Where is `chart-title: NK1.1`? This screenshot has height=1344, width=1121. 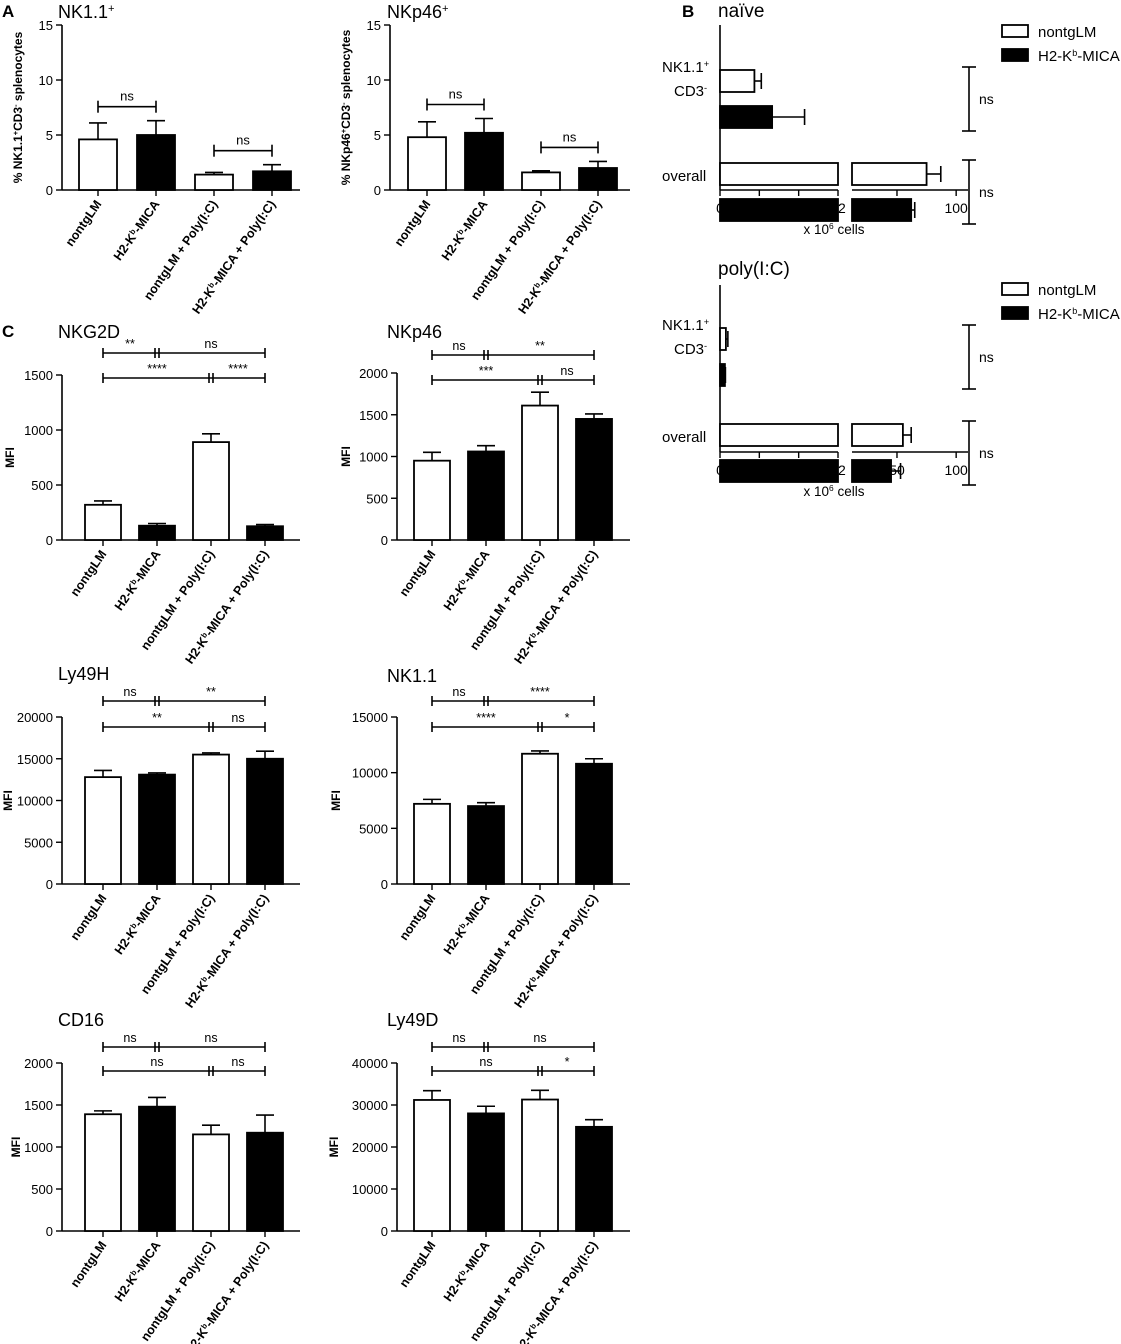 chart-title: NK1.1 is located at coordinates (412, 676).